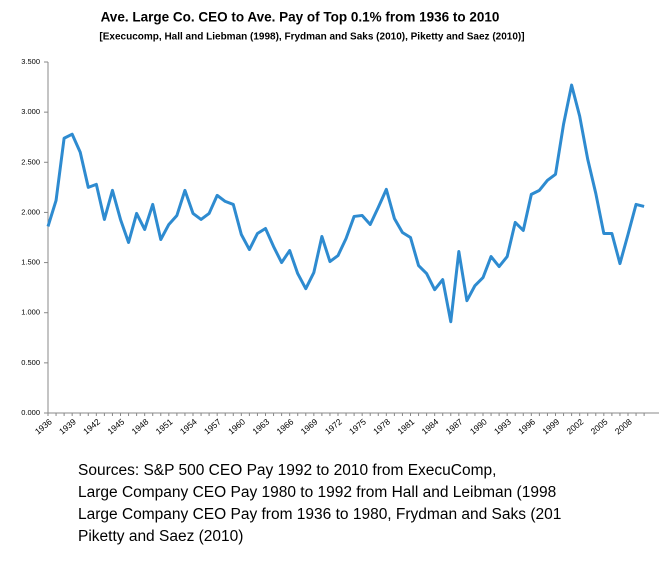 The image size is (662, 565). Describe the element at coordinates (550, 426) in the screenshot. I see `x-tick-label: 1999` at that location.